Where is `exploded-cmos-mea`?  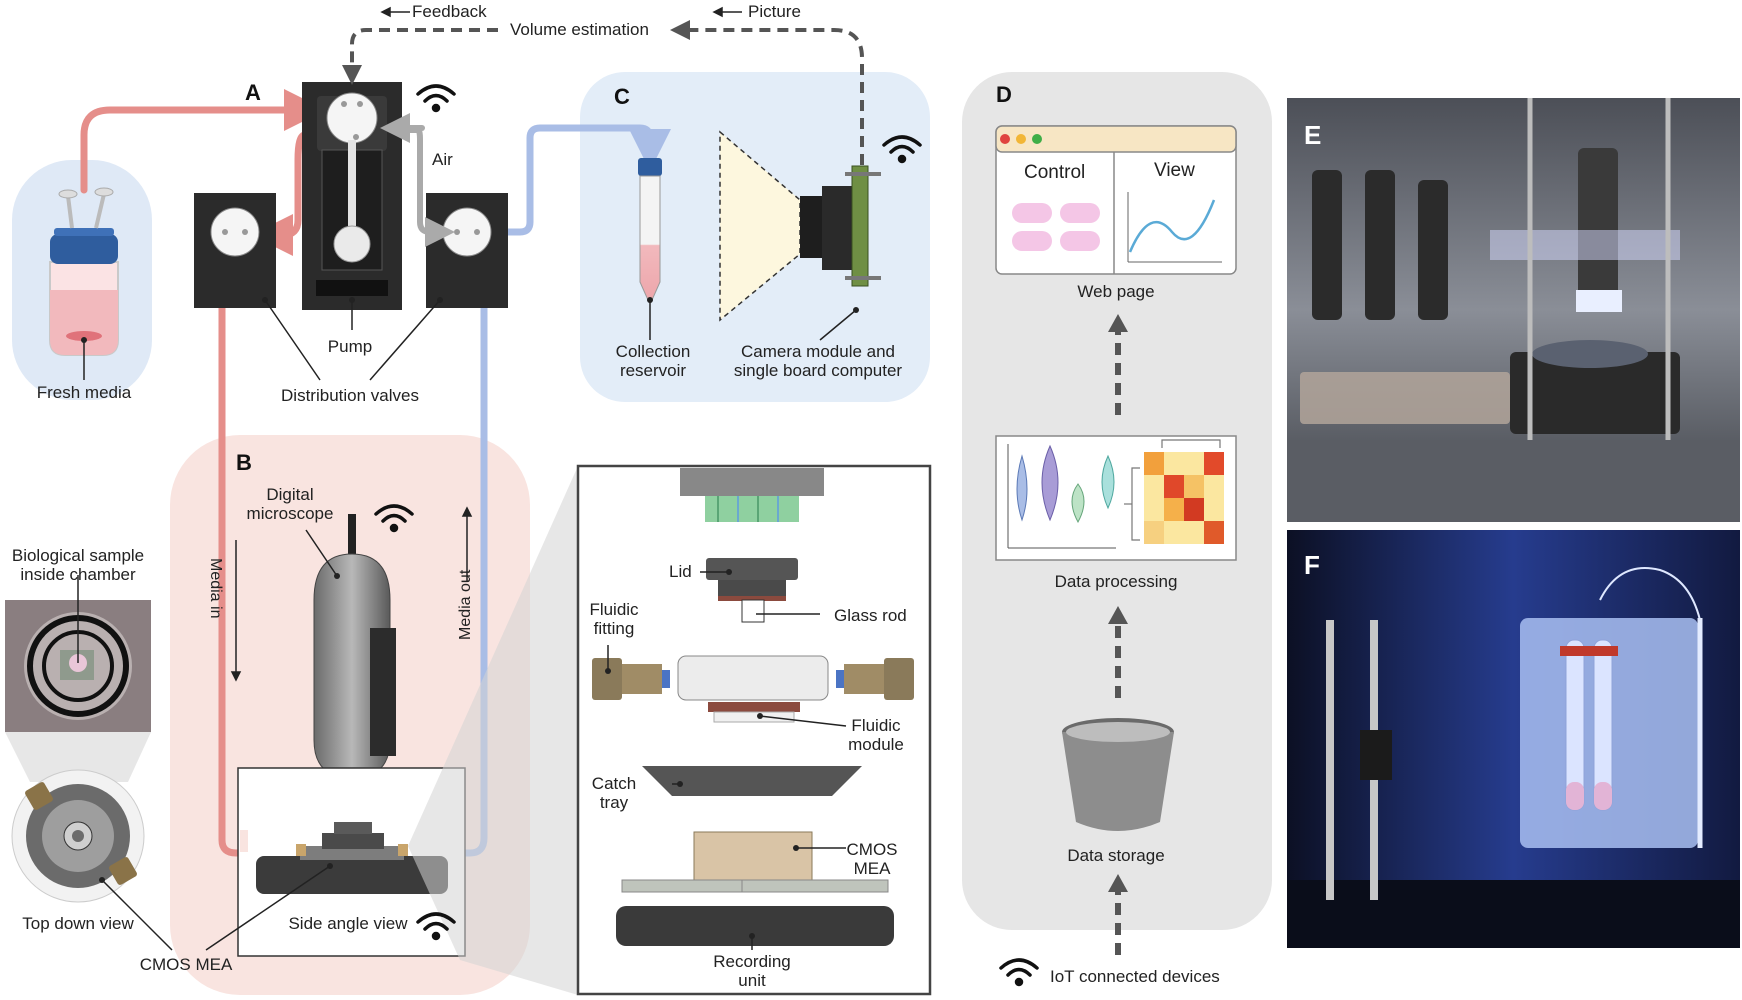 exploded-cmos-mea is located at coordinates (755, 862).